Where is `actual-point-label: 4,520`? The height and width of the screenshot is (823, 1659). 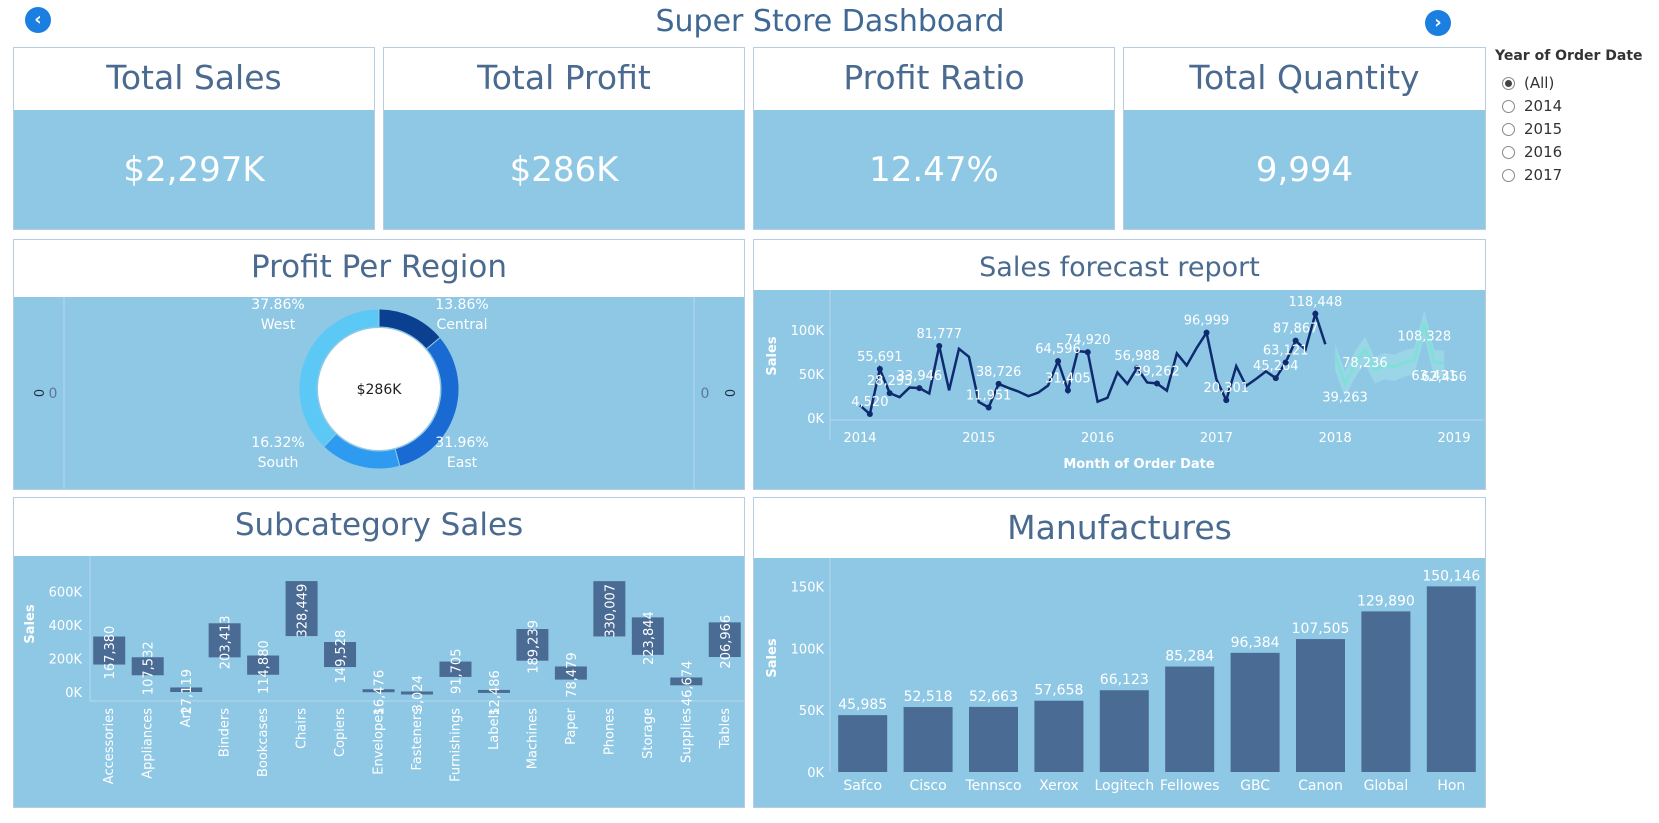
actual-point-label: 4,520 is located at coordinates (869, 402).